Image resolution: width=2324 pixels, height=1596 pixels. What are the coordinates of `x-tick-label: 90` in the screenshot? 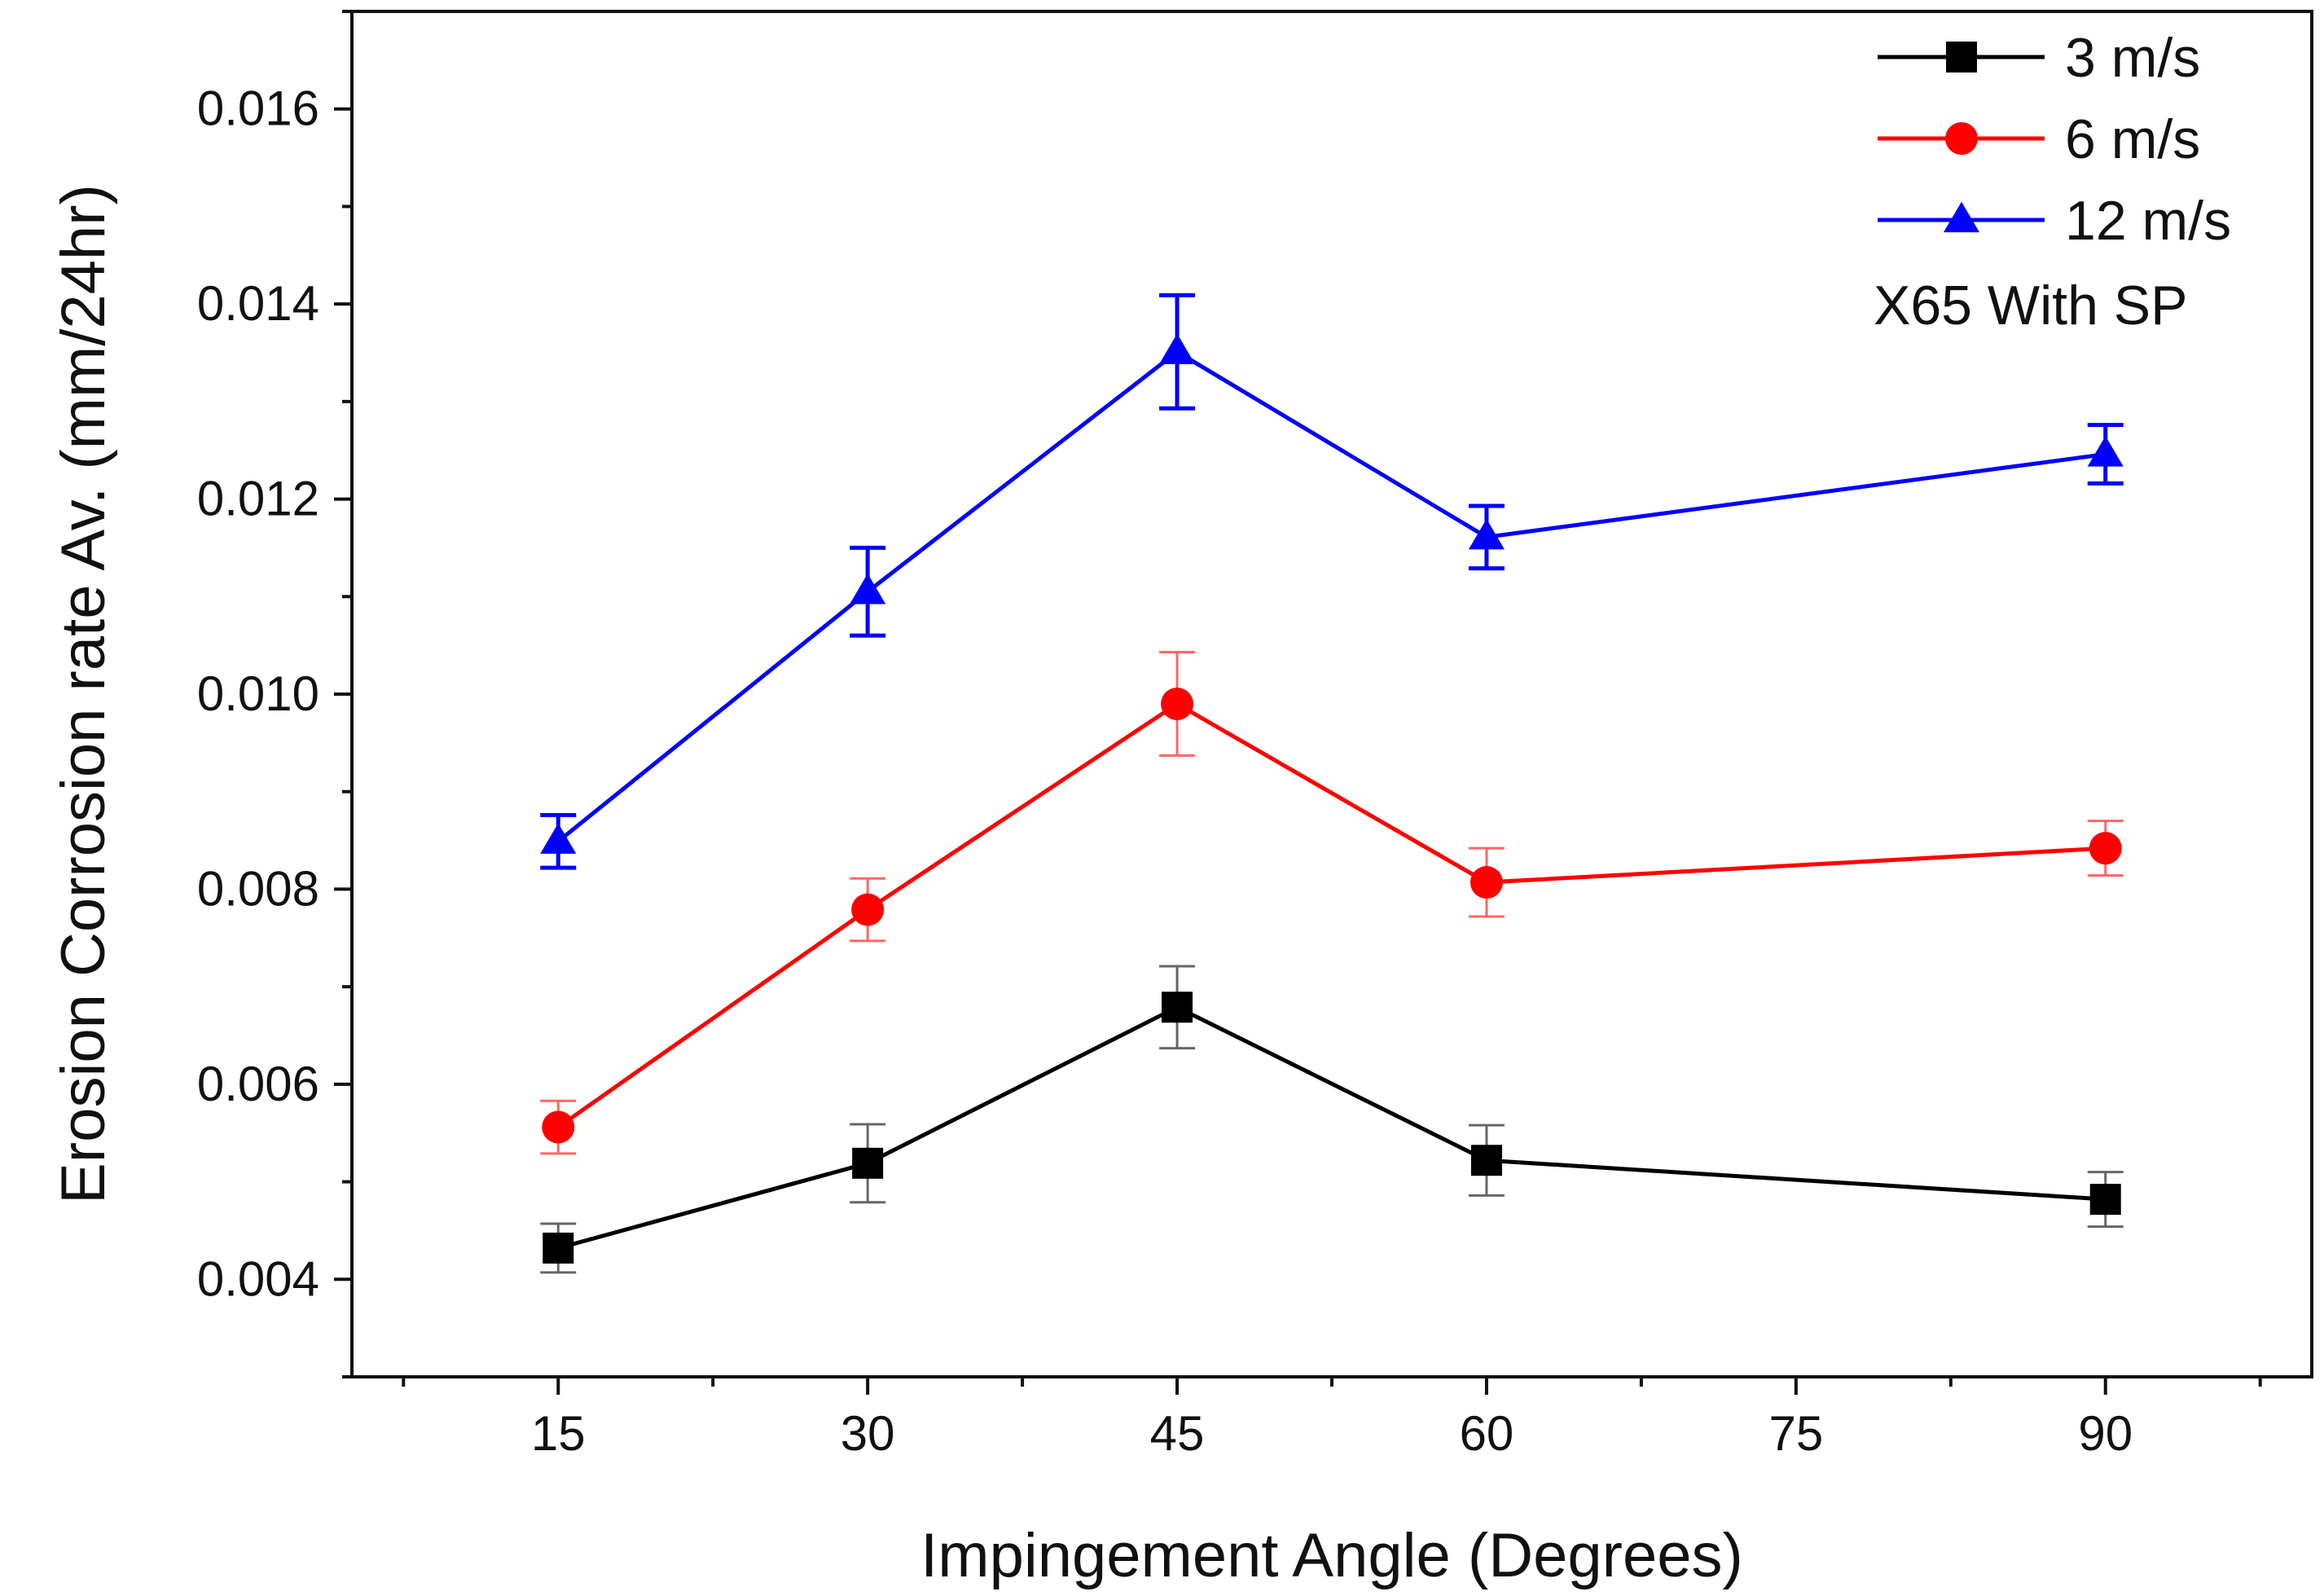 It's located at (2105, 1433).